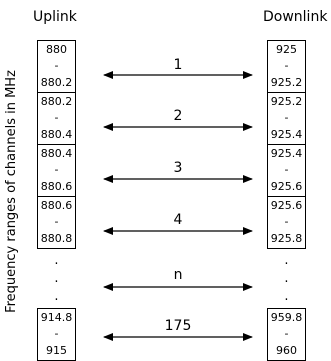 The image size is (331, 361). Describe the element at coordinates (56, 49) in the screenshot. I see `uplink-range-start: 880` at that location.